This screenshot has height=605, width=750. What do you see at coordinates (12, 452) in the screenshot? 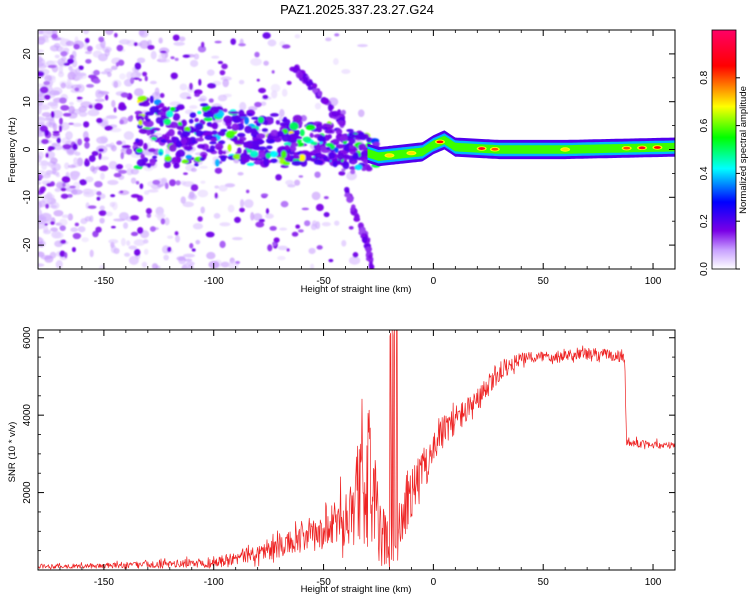
I see `snr-y-axis-label: SNR (10 * v/v)` at bounding box center [12, 452].